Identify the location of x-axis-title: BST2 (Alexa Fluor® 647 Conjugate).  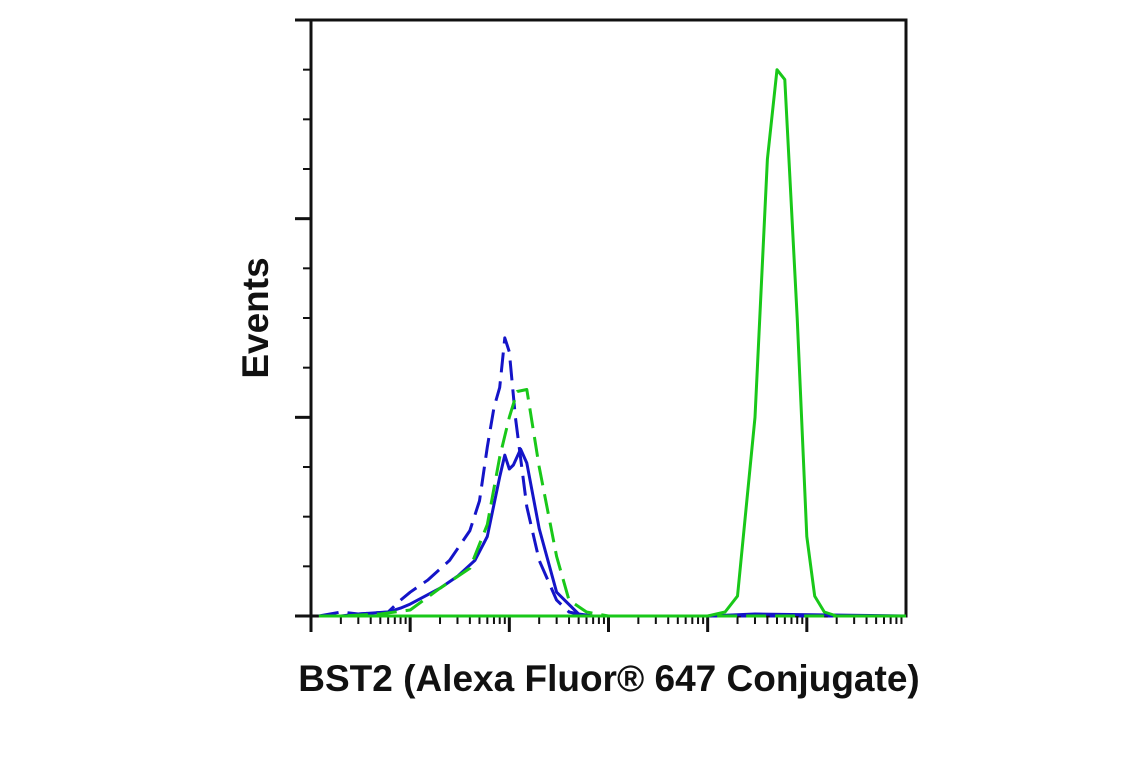
(608, 678).